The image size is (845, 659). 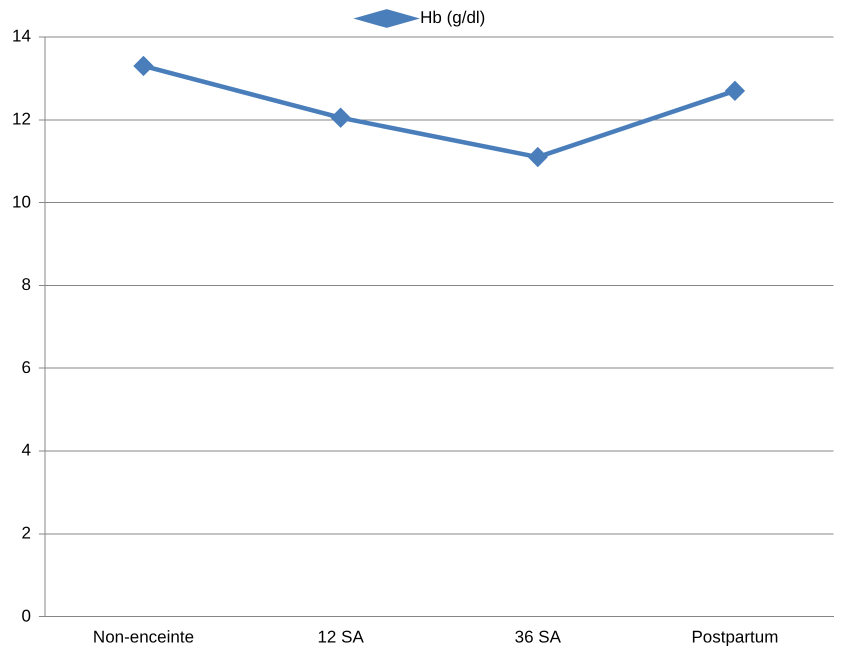 I want to click on y-tick-label: 2, so click(x=26, y=532).